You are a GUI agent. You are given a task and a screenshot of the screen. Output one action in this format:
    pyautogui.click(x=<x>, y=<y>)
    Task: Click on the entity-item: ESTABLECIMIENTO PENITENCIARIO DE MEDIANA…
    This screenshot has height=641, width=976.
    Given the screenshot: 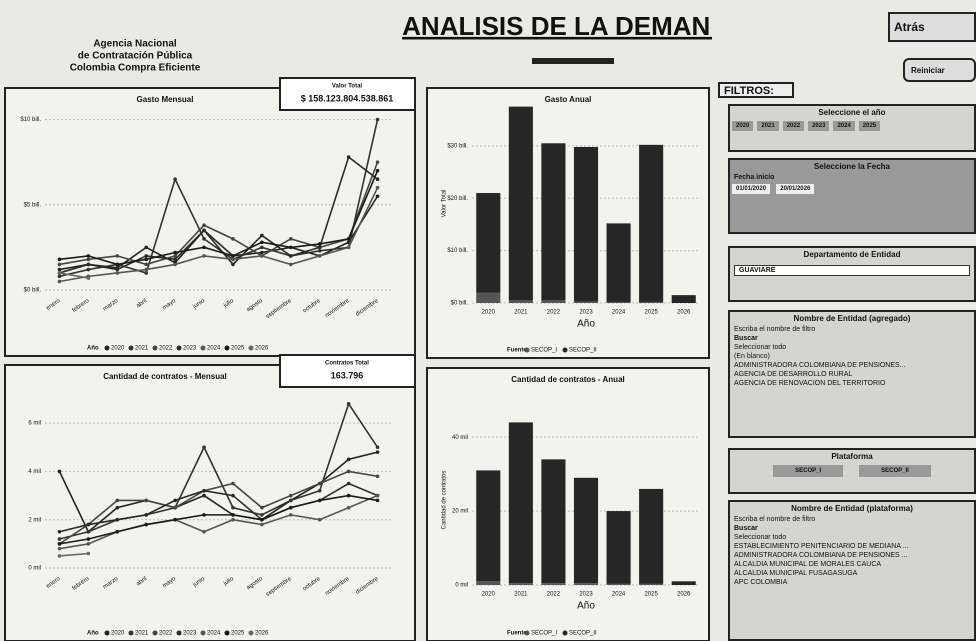 What is the action you would take?
    pyautogui.click(x=821, y=546)
    